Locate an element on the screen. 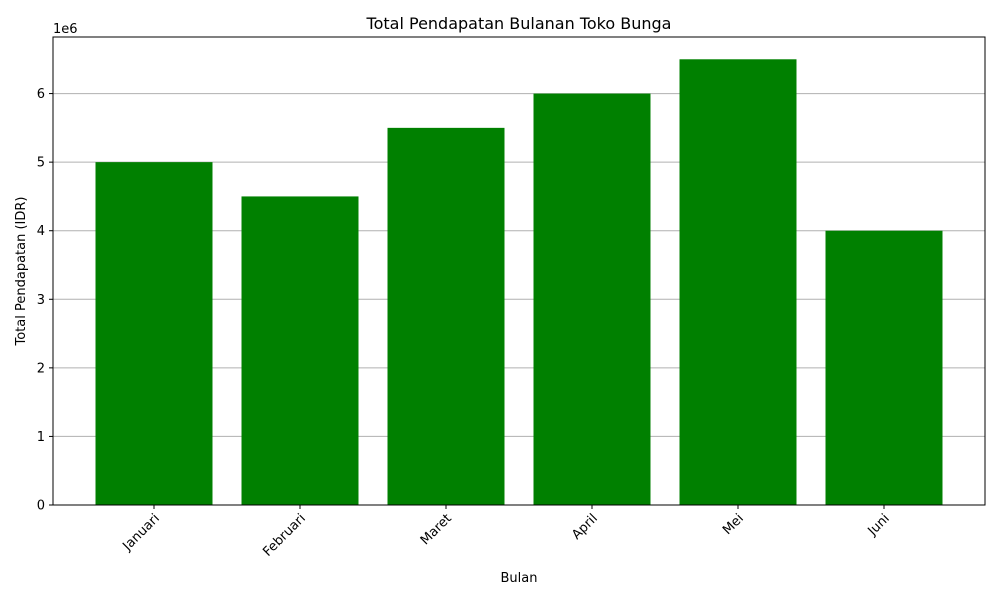 Image resolution: width=1000 pixels, height=605 pixels. y-axis-label: Total Pendapatan (IDR) is located at coordinates (21, 272).